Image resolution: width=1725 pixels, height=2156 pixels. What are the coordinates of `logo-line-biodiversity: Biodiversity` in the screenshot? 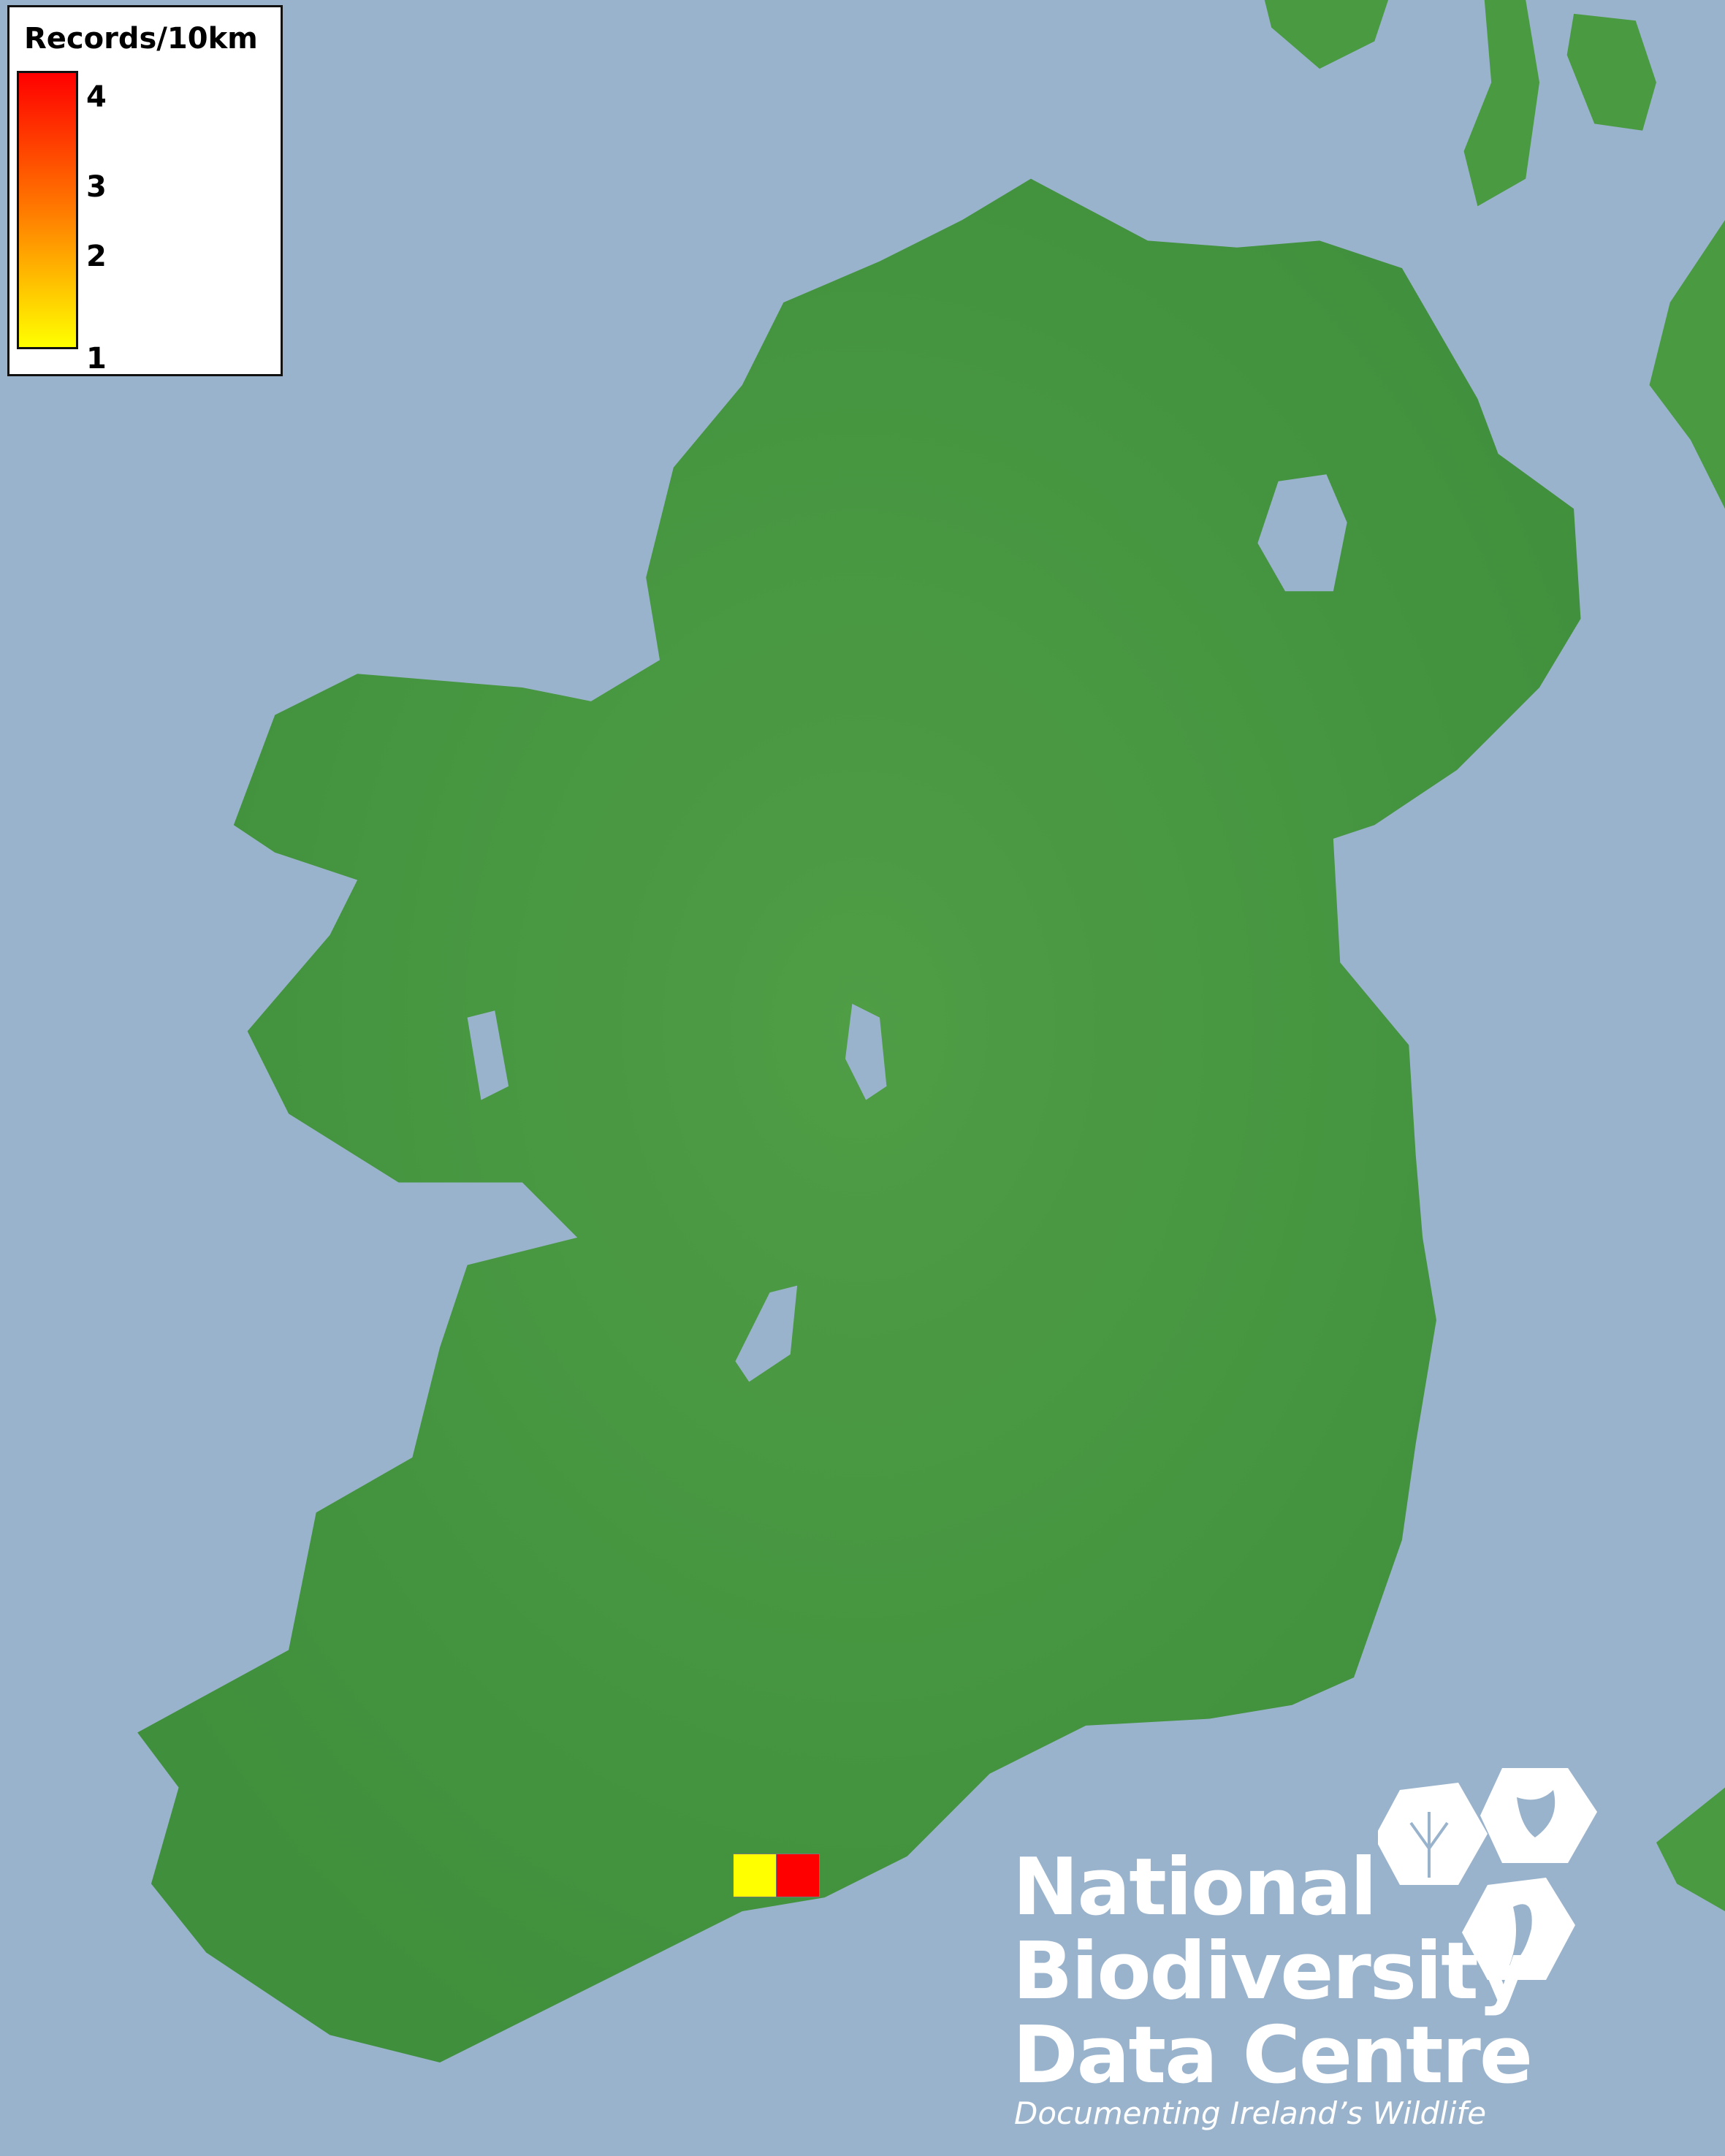 It's located at (1271, 1972).